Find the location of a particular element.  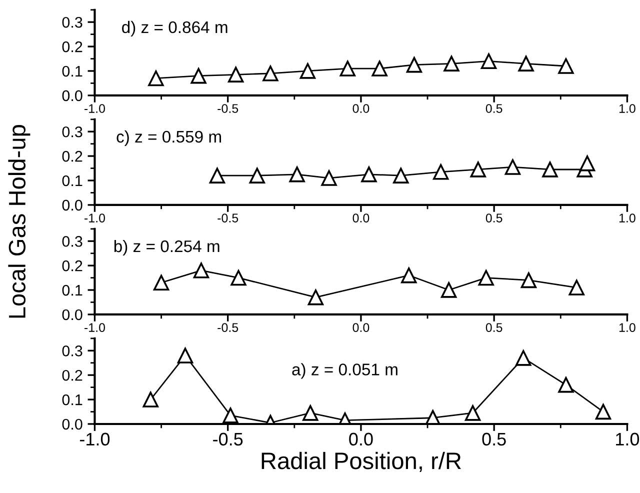

y-axis-title: Local Gas Hold-up is located at coordinates (19, 221).